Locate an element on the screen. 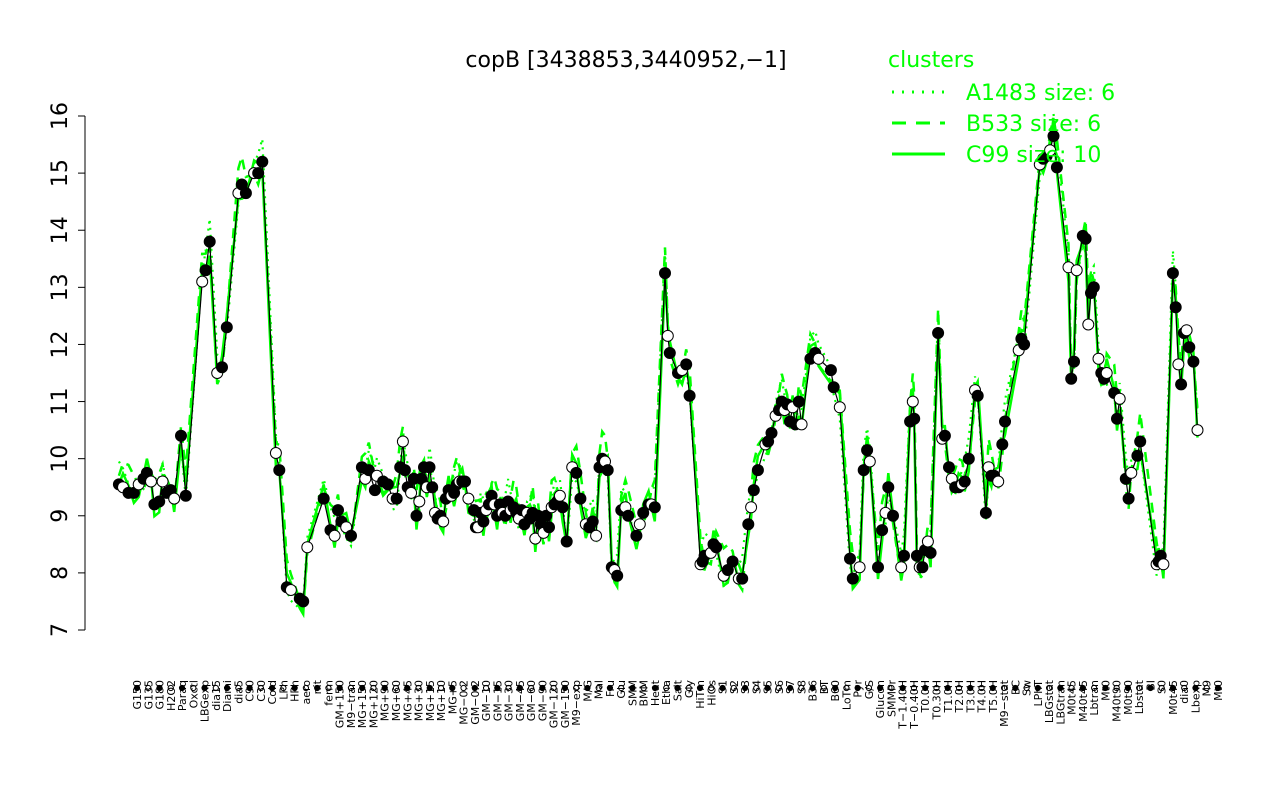 The image size is (1280, 800). x-tick-label: M9 is located at coordinates (1207, 688).